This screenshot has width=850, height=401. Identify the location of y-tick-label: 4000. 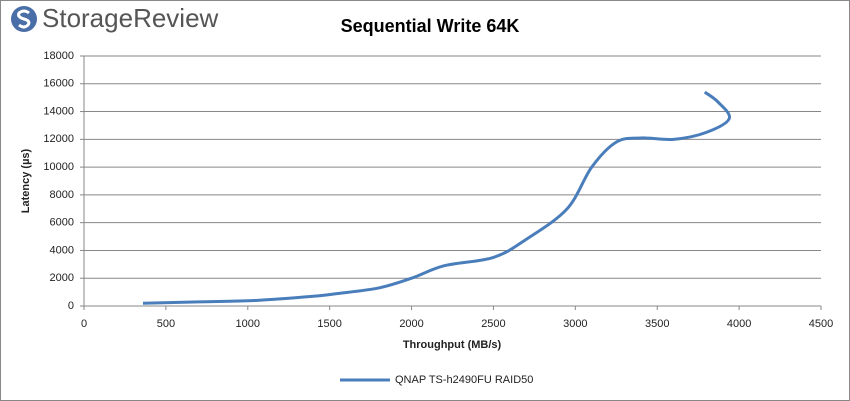
(62, 250).